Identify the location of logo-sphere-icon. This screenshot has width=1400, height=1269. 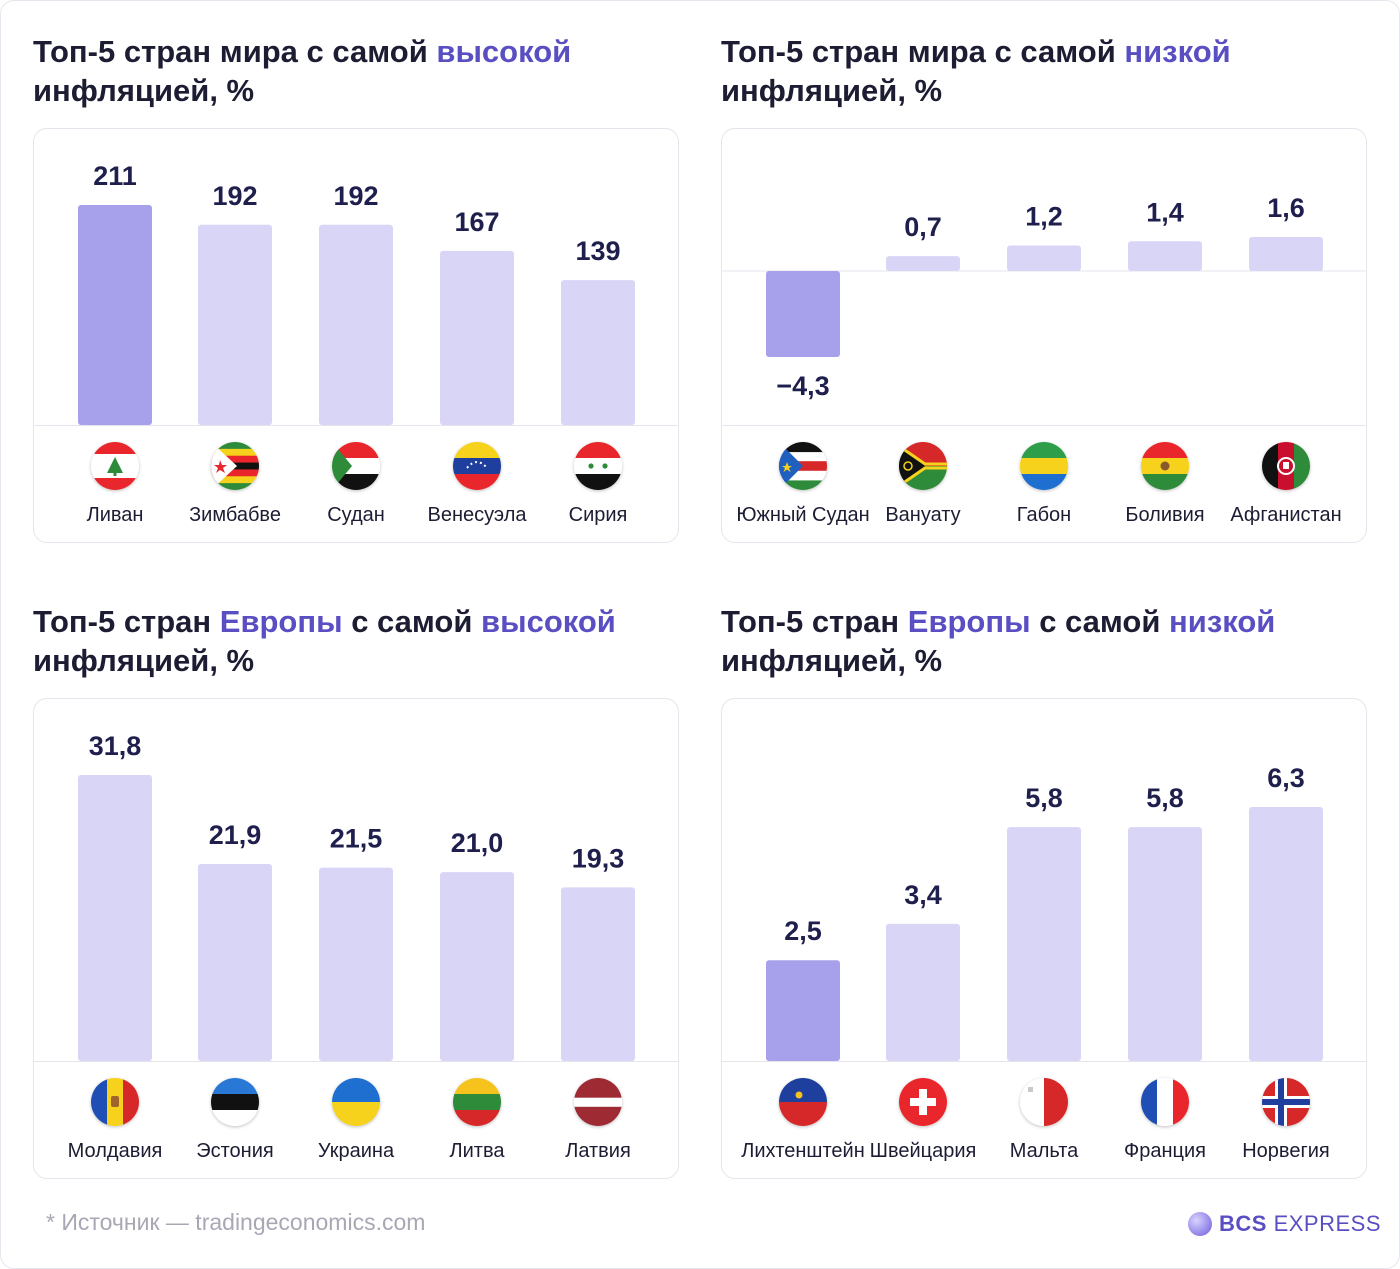
(1200, 1224).